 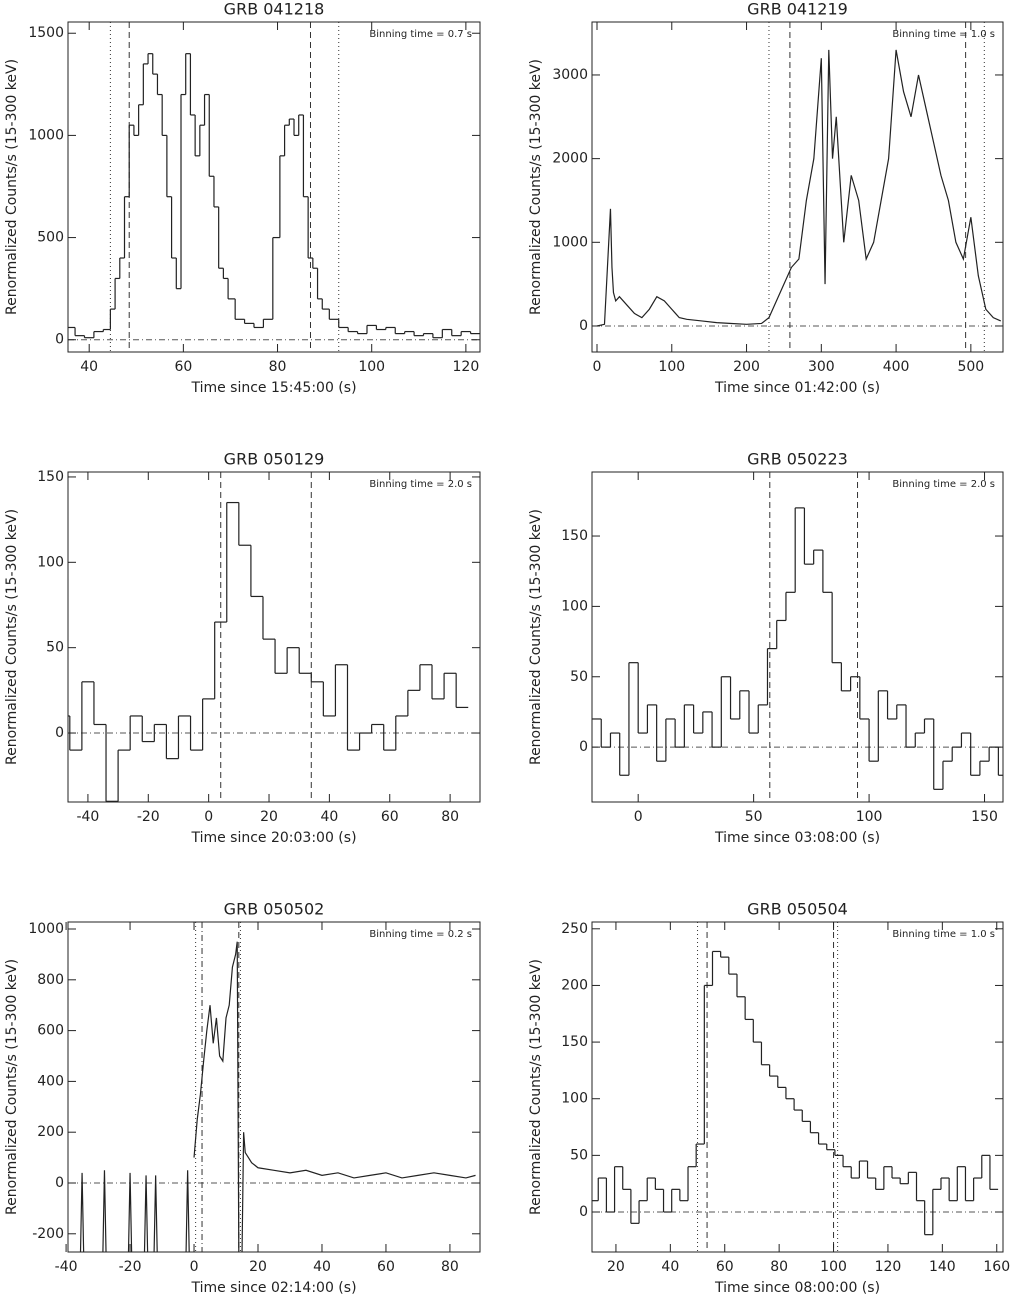 I want to click on chart-title: GRB 050502, so click(x=274, y=909).